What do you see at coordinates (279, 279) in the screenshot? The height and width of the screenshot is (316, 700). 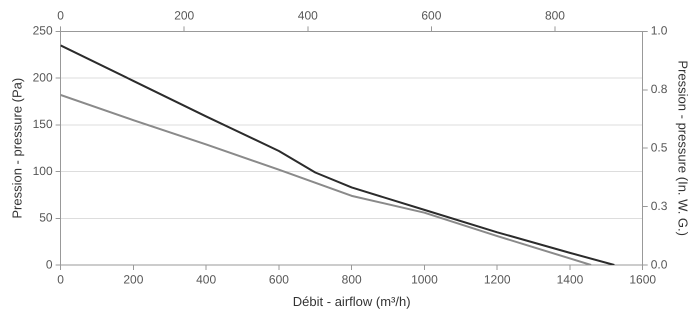 I see `x-tick-label: 600` at bounding box center [279, 279].